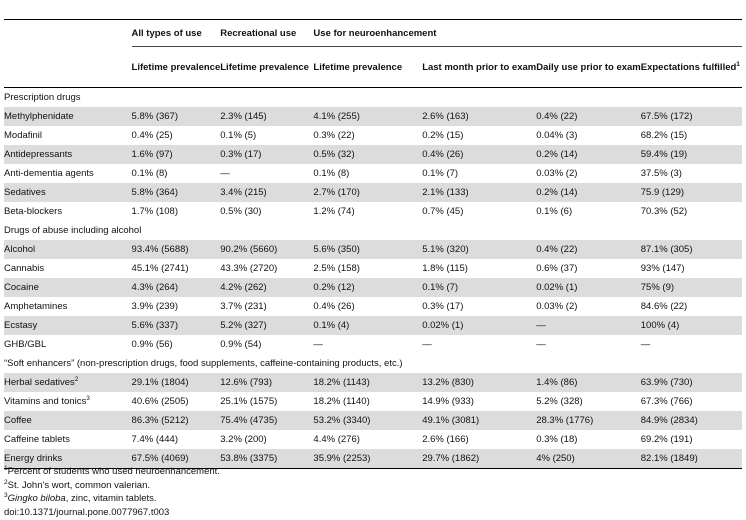  What do you see at coordinates (155, 306) in the screenshot?
I see `table-cell: 3.9% (239)` at bounding box center [155, 306].